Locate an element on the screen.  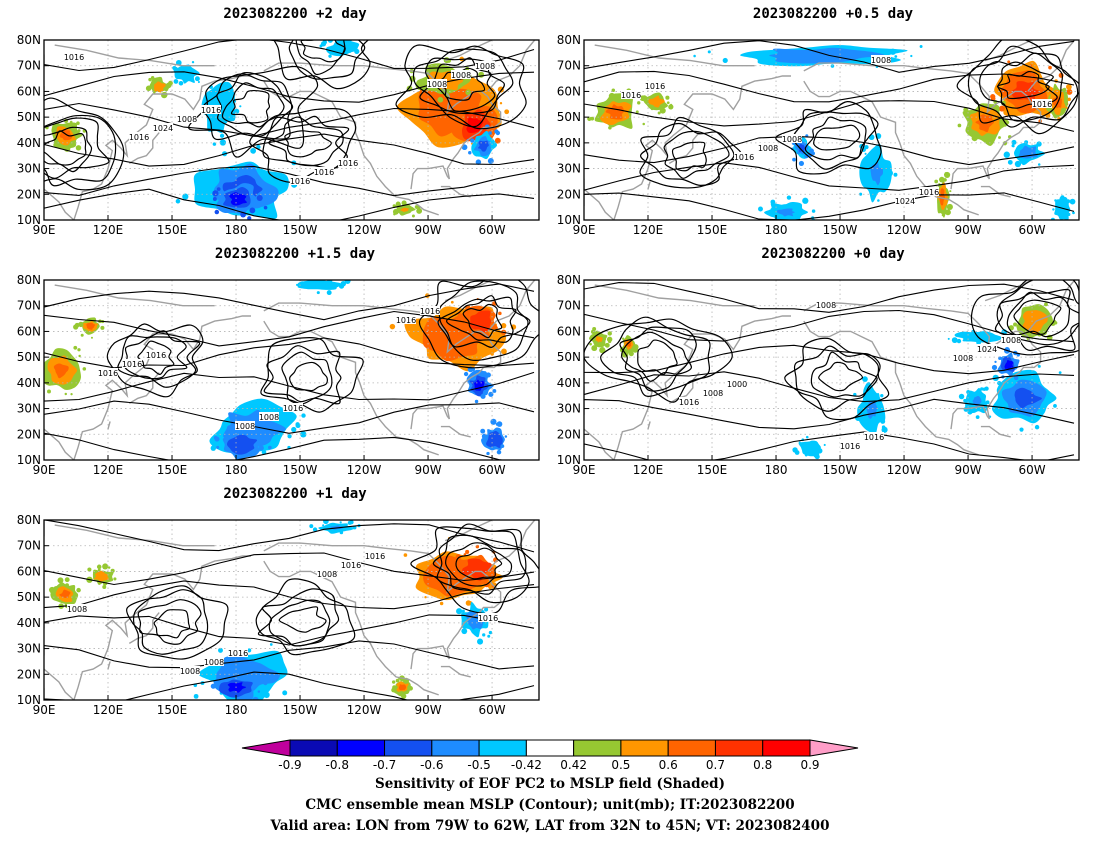
panel-title: 2023082200 +0 day is located at coordinates (833, 254).